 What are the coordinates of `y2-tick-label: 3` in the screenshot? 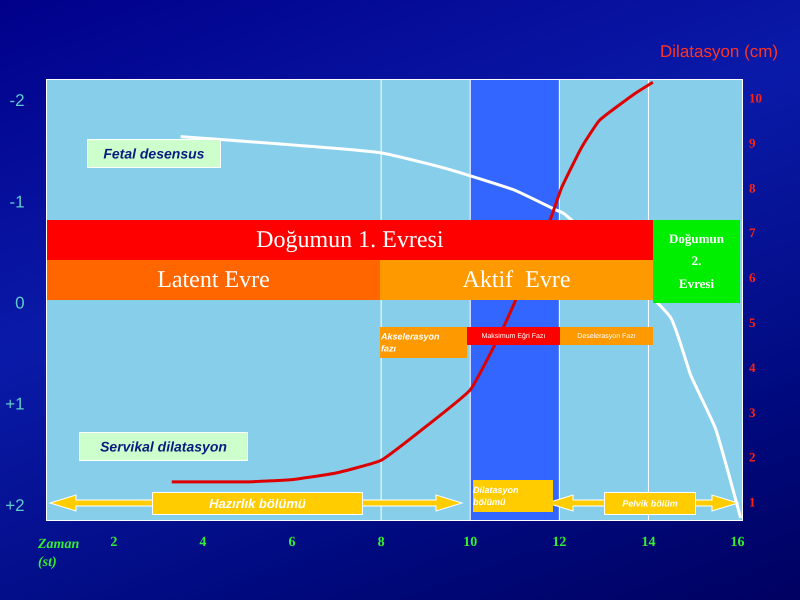 It's located at (752, 412).